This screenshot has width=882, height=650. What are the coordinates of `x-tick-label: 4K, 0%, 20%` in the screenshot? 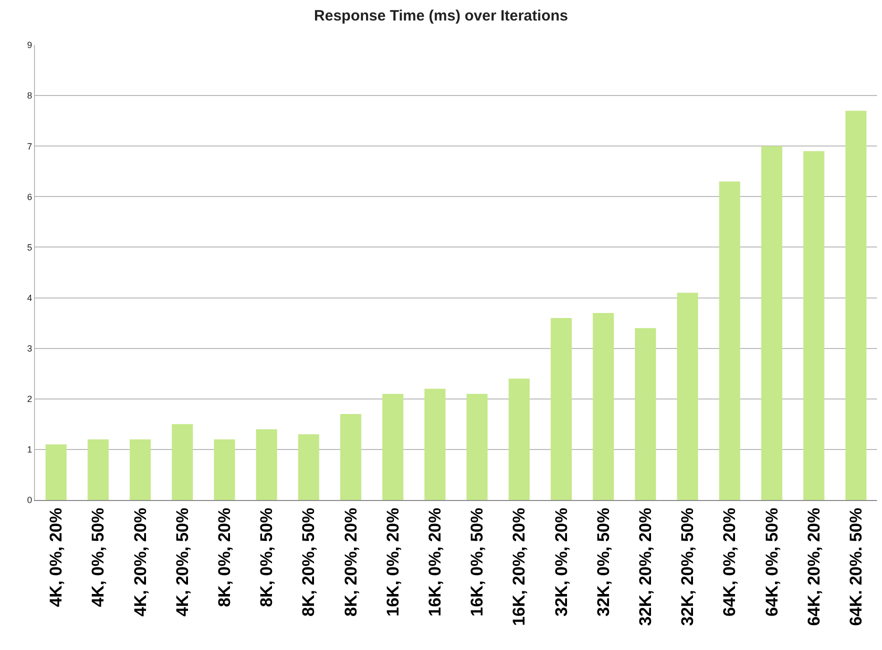 It's located at (56, 558).